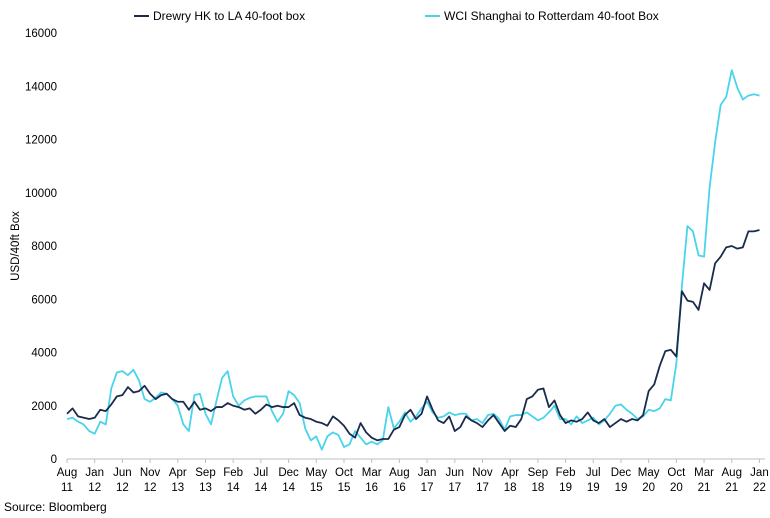 This screenshot has width=770, height=518. What do you see at coordinates (759, 488) in the screenshot?
I see `x-tick-label-year: 22` at bounding box center [759, 488].